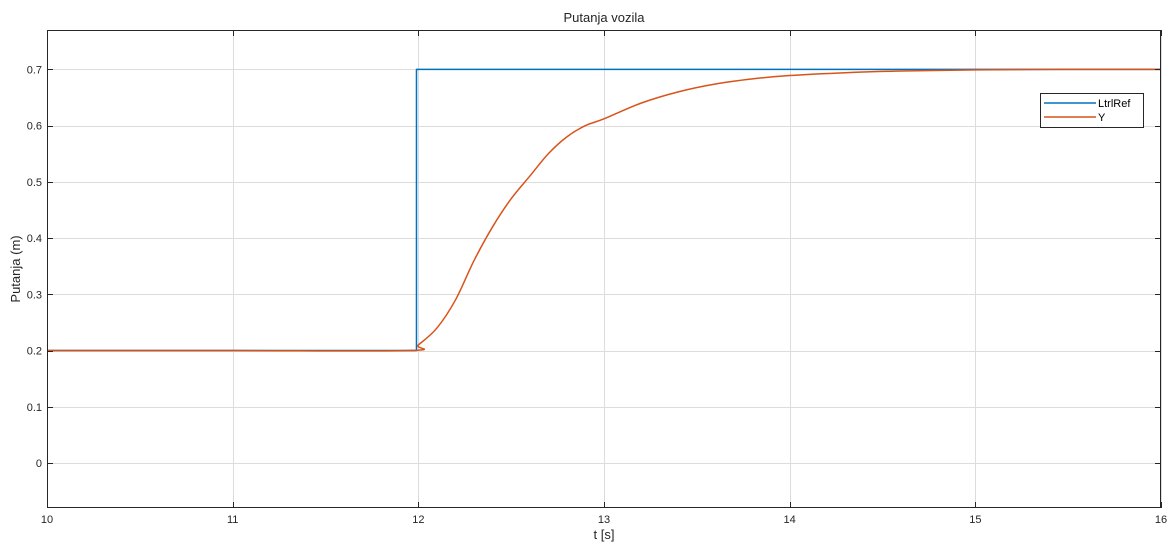  What do you see at coordinates (605, 17) in the screenshot?
I see `chart-title: Putanja vozila` at bounding box center [605, 17].